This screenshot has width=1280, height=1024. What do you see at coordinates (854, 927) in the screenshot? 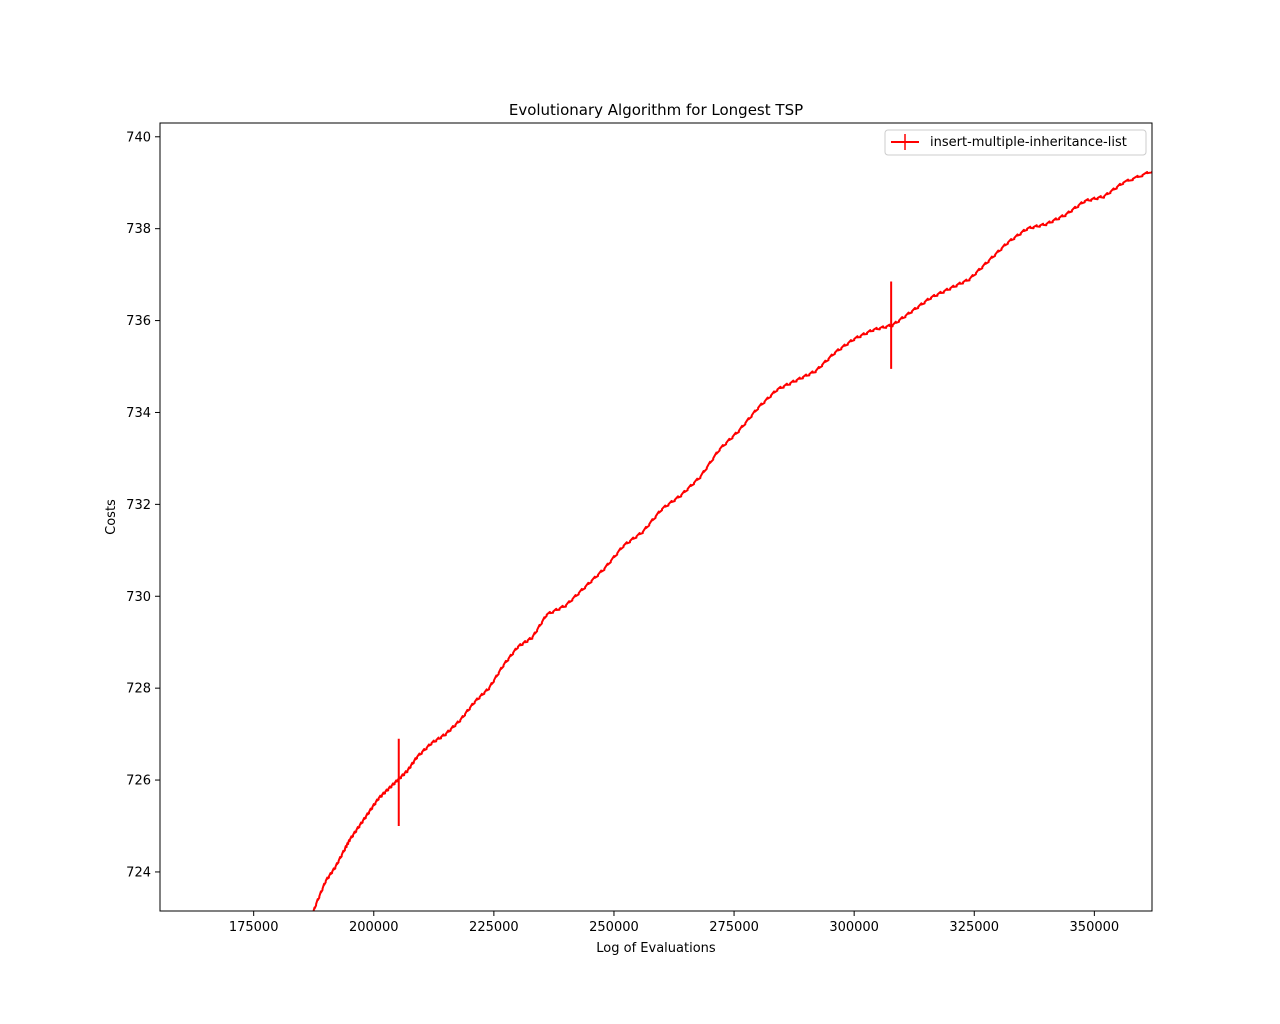
I see `x-tick-label: 300000` at bounding box center [854, 927].